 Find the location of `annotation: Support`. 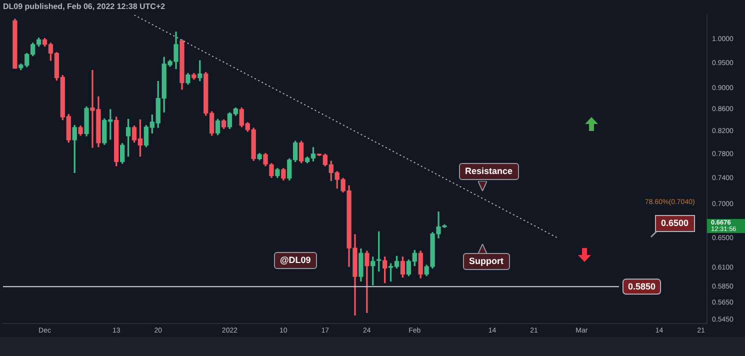

annotation: Support is located at coordinates (486, 261).